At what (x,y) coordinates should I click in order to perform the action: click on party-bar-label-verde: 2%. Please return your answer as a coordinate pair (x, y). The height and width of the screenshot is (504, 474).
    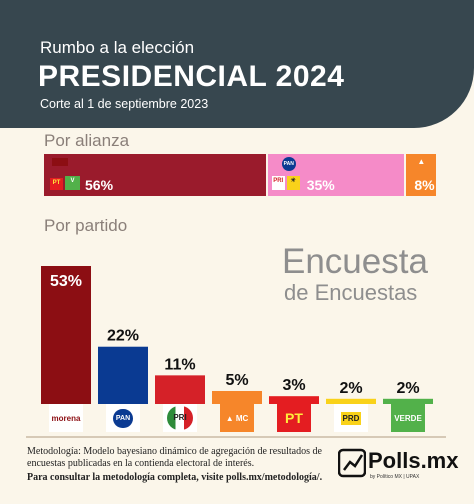
    Looking at the image, I should click on (407, 388).